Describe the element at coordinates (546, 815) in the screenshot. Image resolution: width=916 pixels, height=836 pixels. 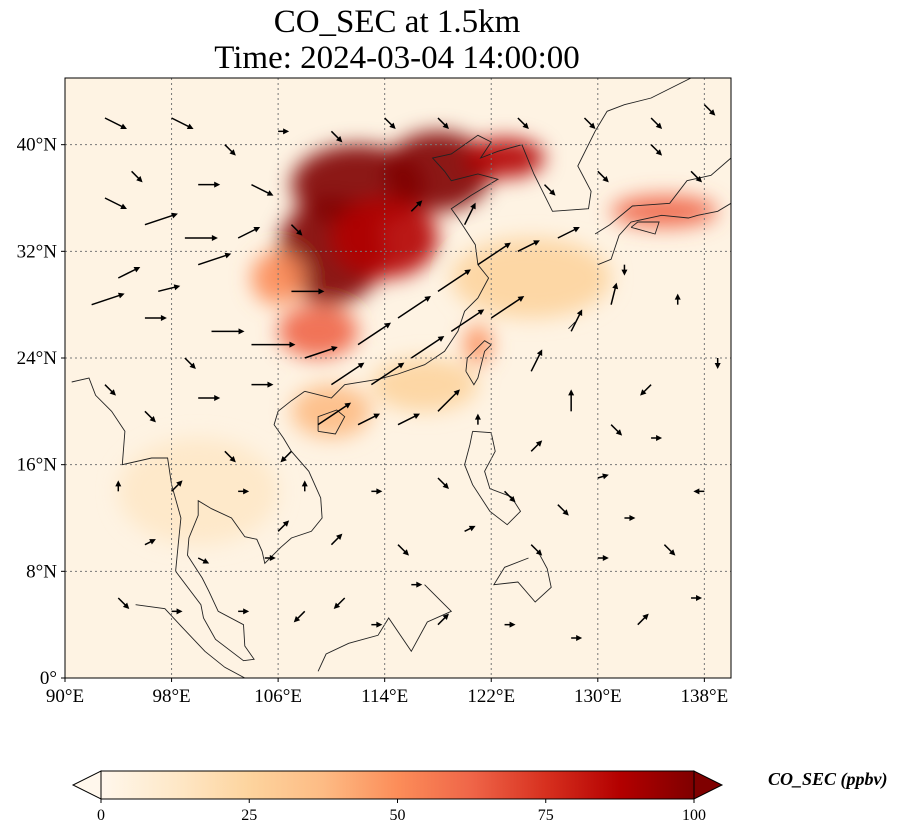
I see `colorbar-tick-label: 75` at that location.